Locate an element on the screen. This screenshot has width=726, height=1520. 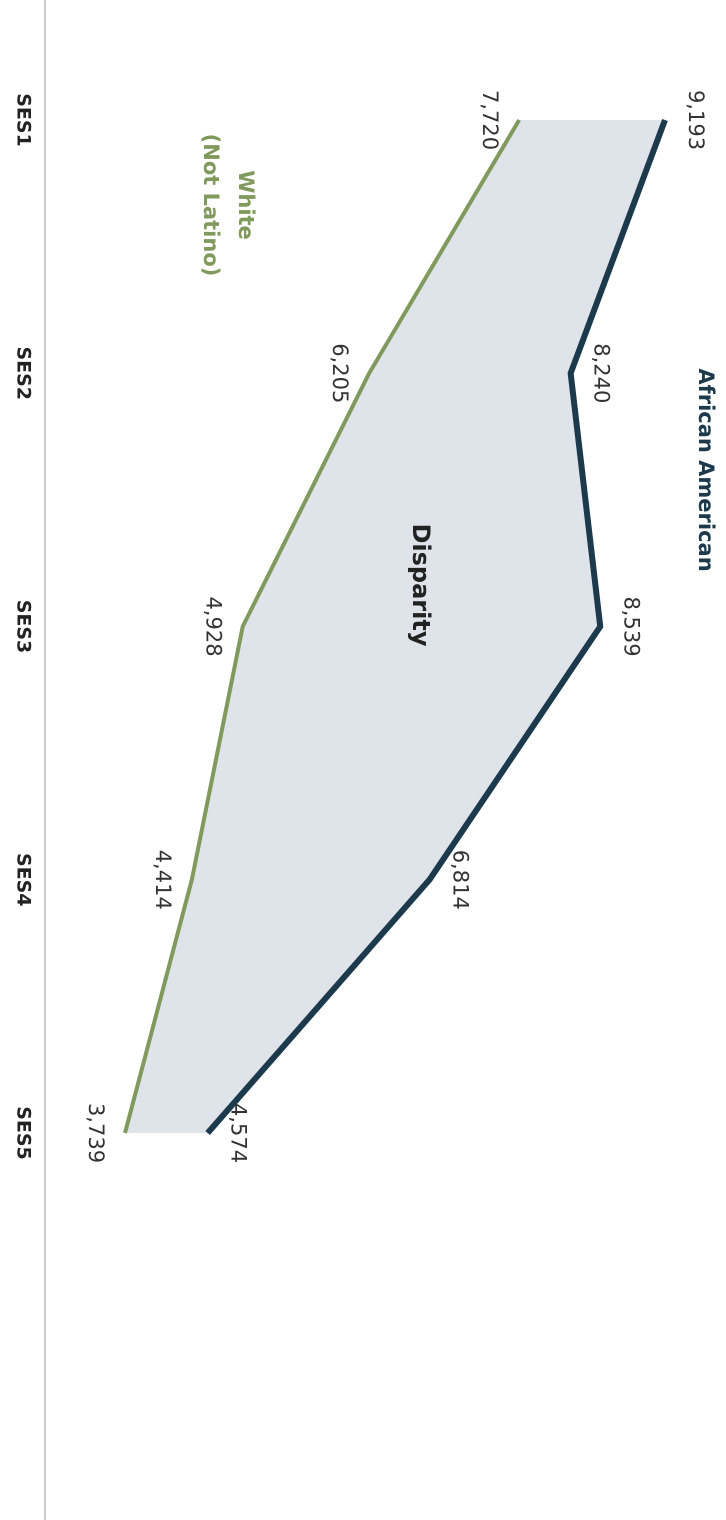
value-label: 8,240 is located at coordinates (602, 373).